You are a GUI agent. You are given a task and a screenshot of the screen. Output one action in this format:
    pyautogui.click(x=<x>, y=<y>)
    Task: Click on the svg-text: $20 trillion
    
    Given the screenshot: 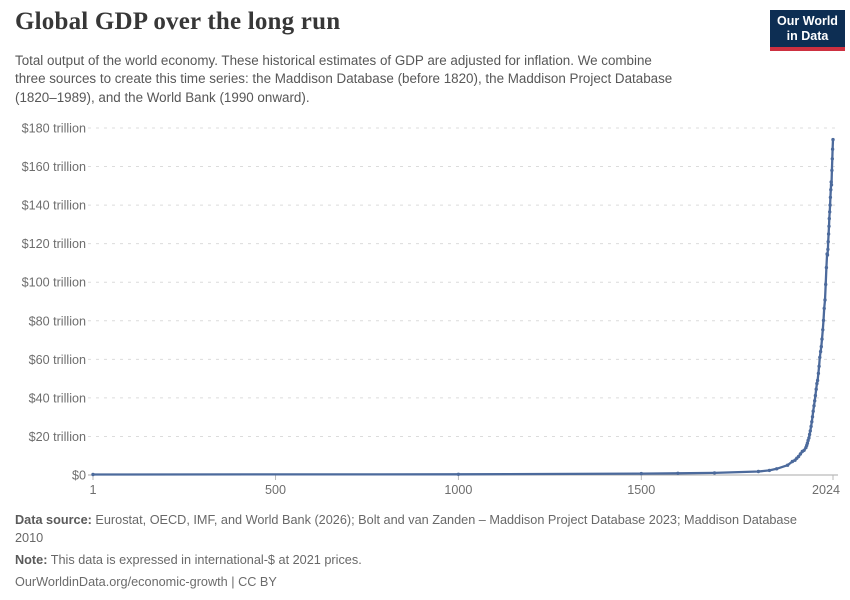 What is the action you would take?
    pyautogui.click(x=57, y=437)
    